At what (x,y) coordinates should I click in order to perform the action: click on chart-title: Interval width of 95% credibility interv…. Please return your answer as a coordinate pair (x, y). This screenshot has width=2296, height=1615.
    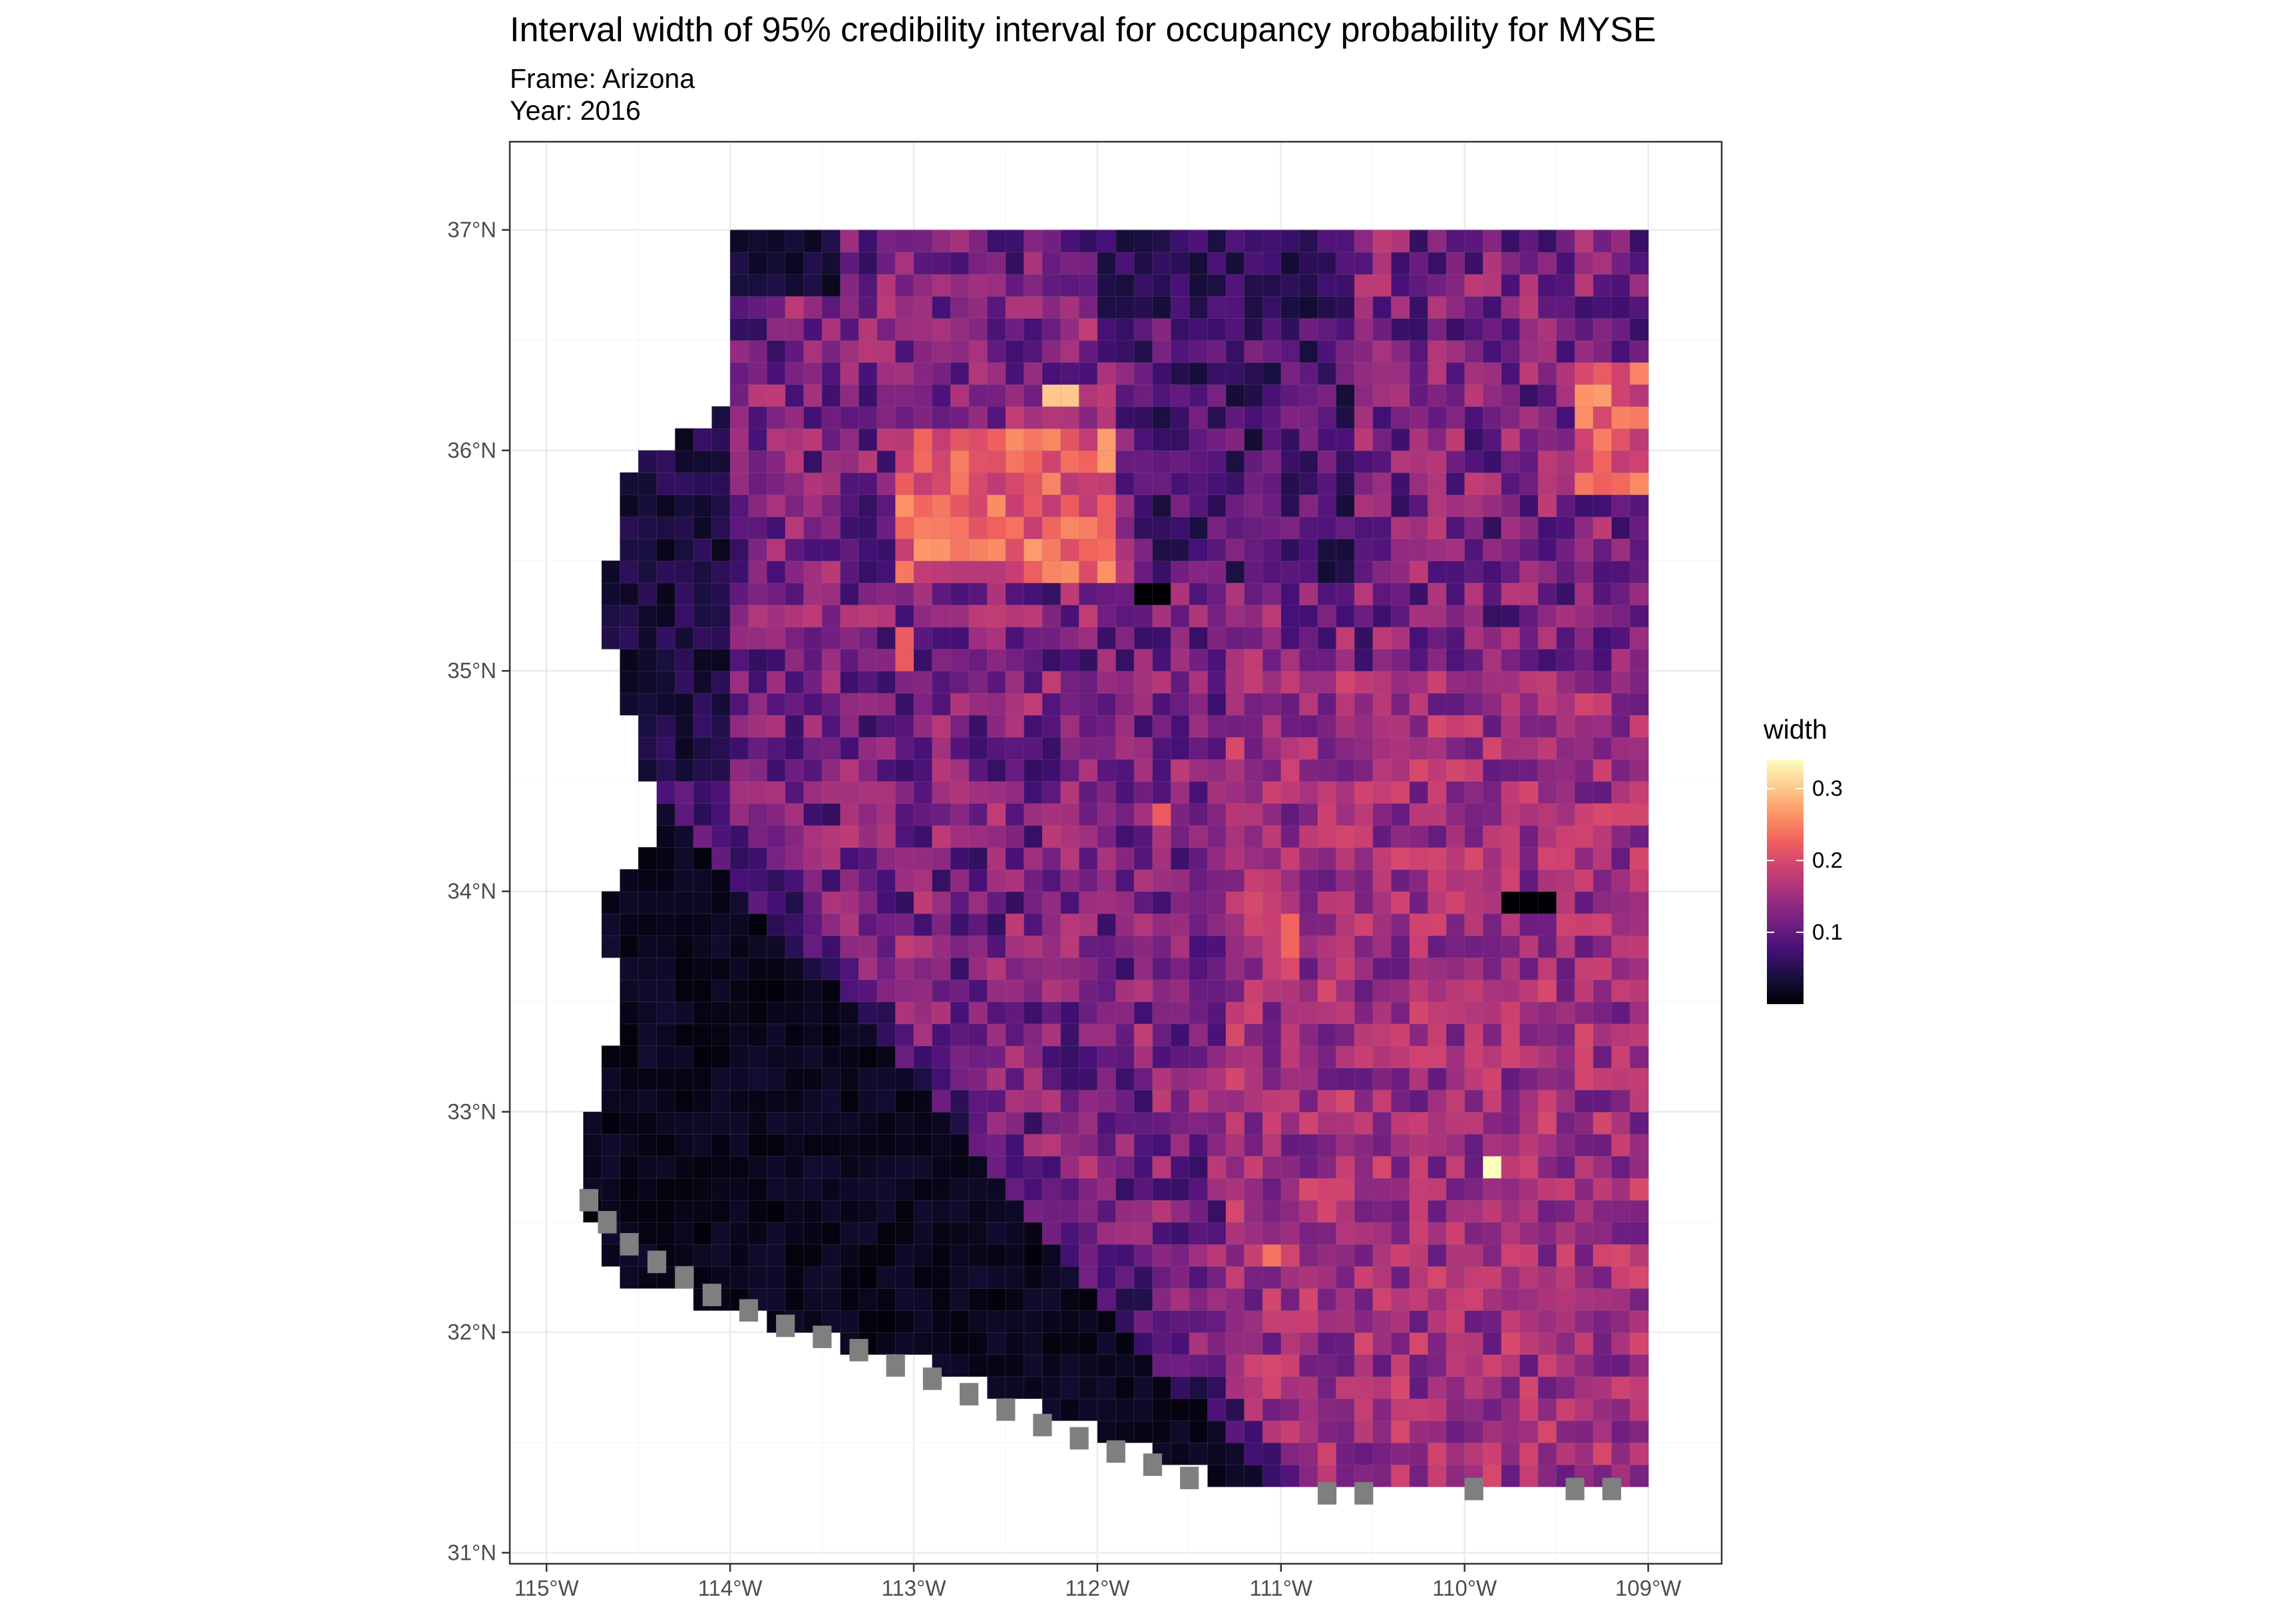
    Looking at the image, I should click on (1083, 30).